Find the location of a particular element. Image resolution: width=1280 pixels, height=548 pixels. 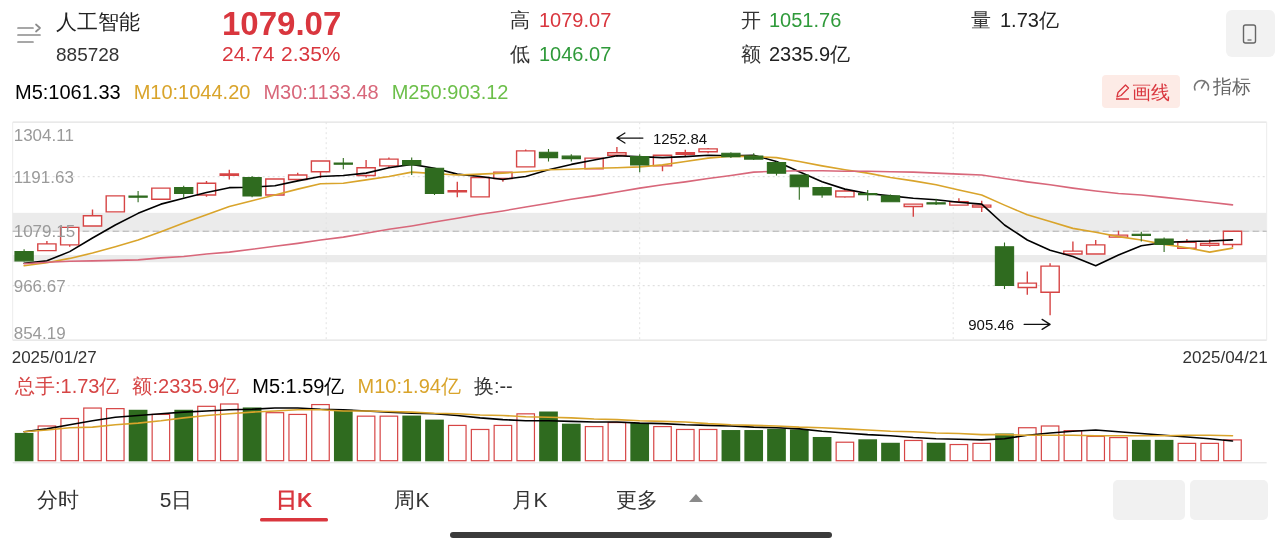

text: M5:1061.33 is located at coordinates (68, 92).